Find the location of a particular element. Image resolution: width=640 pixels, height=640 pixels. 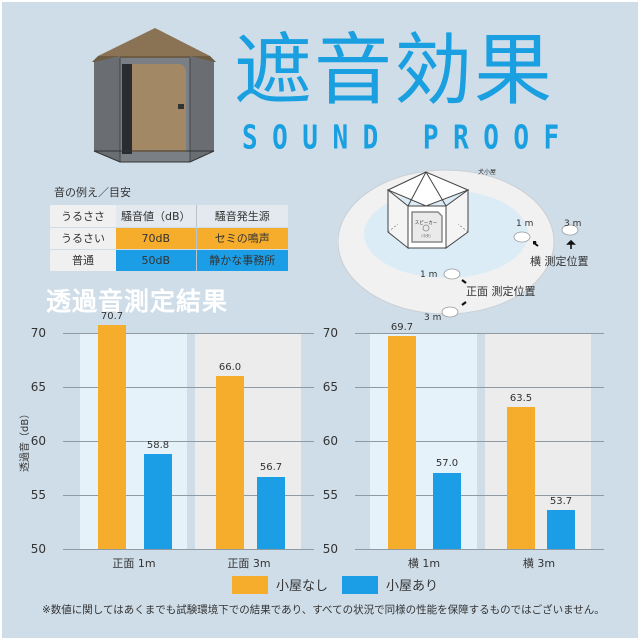

section-title: 透過音測定結果 is located at coordinates (137, 301).